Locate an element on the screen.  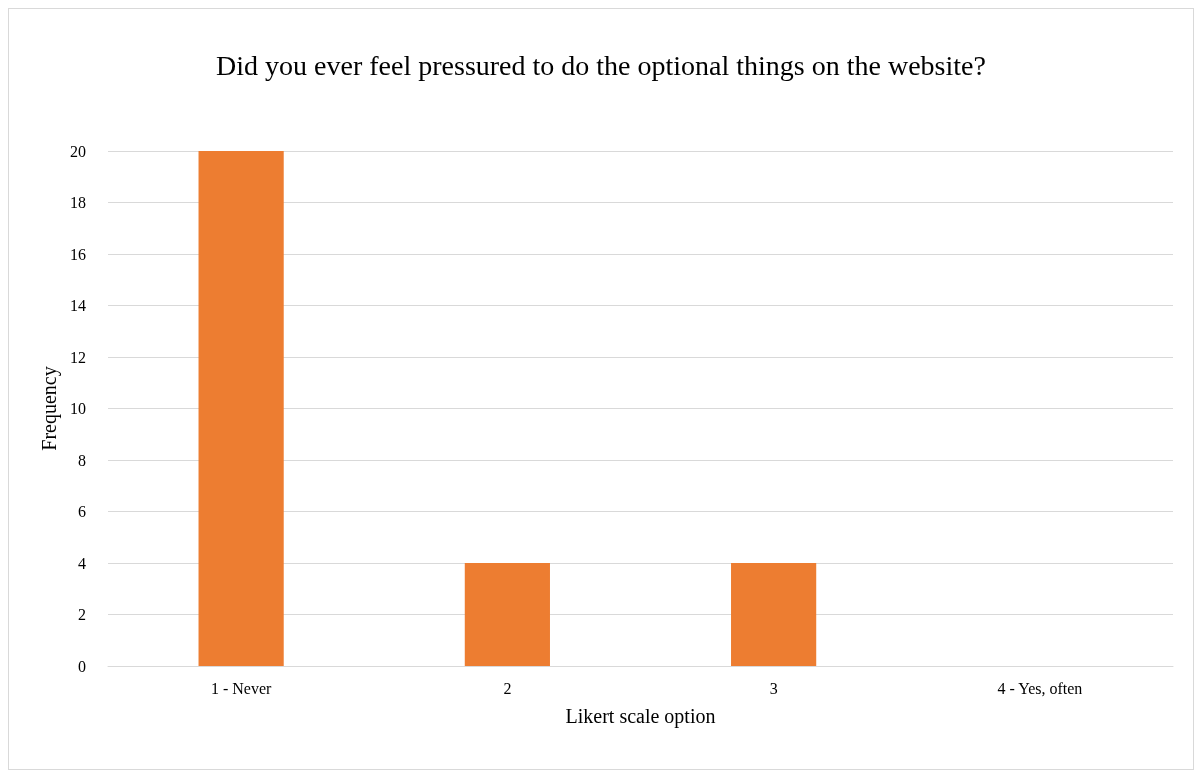
y-tick-label: 8 is located at coordinates (82, 460).